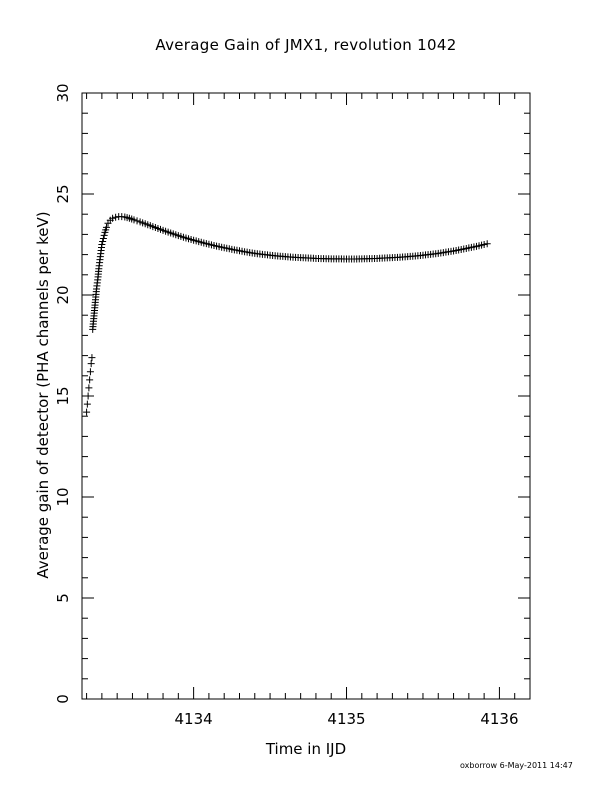 Image resolution: width=612 pixels, height=792 pixels. What do you see at coordinates (63, 598) in the screenshot?
I see `y-tick-label: 5` at bounding box center [63, 598].